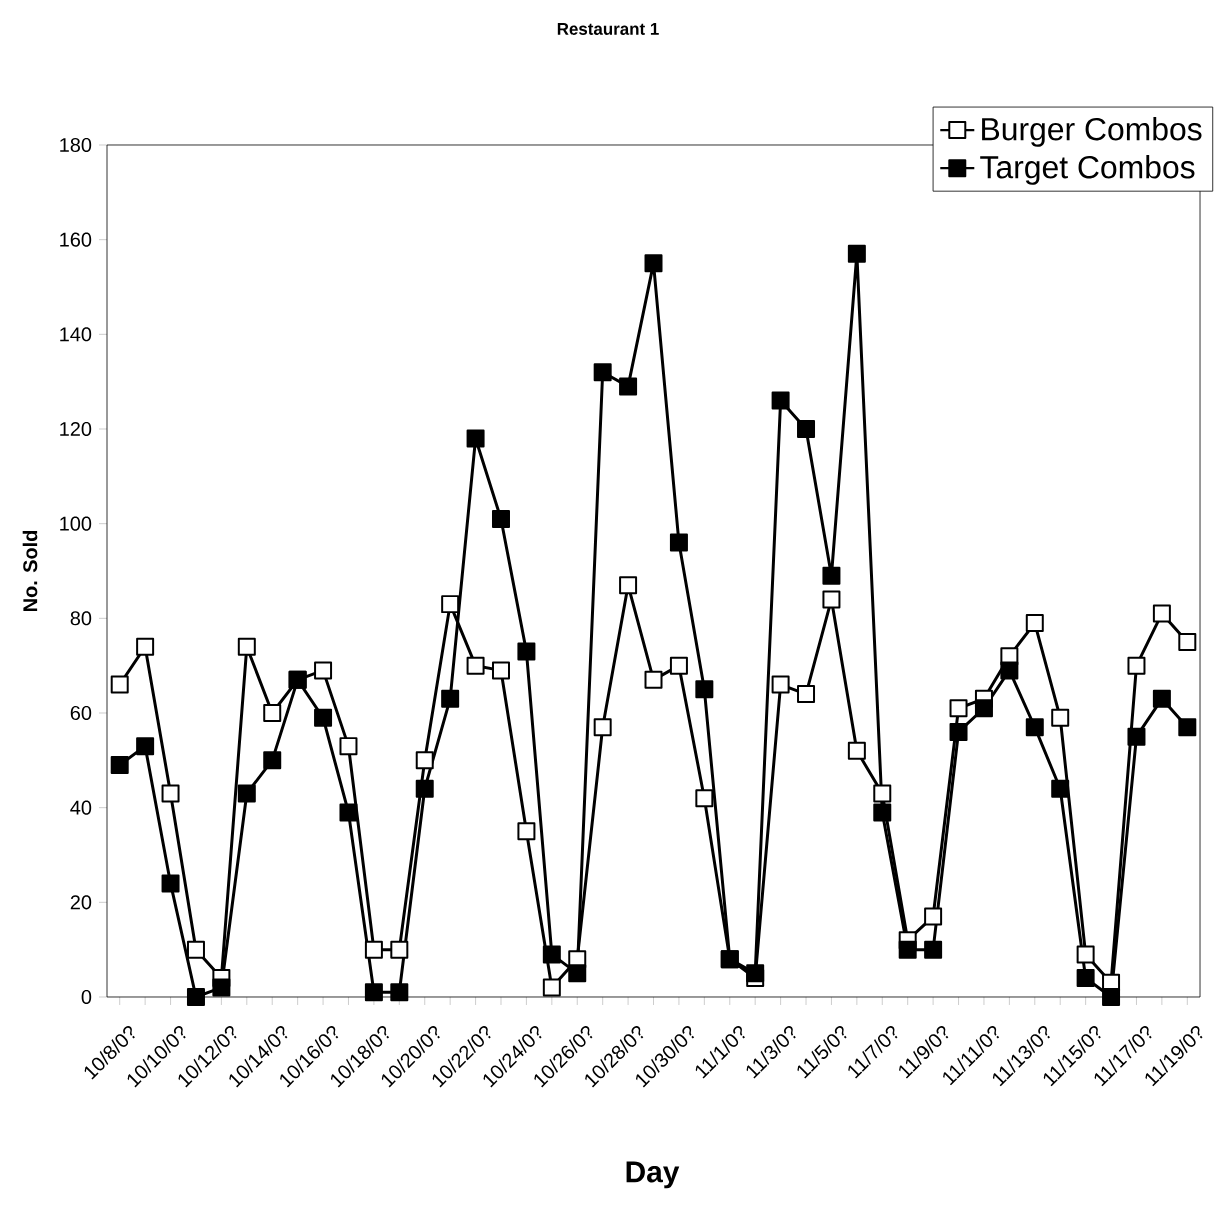 Image resolution: width=1217 pixels, height=1215 pixels. I want to click on legend-label: Target Combos, so click(1087, 170).